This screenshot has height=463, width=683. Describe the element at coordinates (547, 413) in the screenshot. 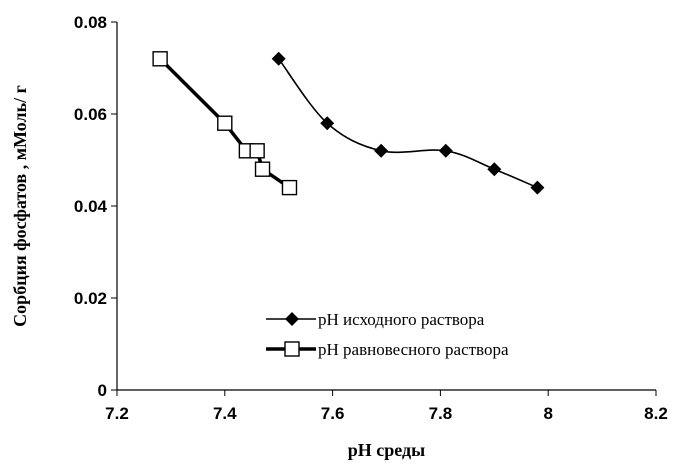

I see `x-tick-label: 8` at that location.